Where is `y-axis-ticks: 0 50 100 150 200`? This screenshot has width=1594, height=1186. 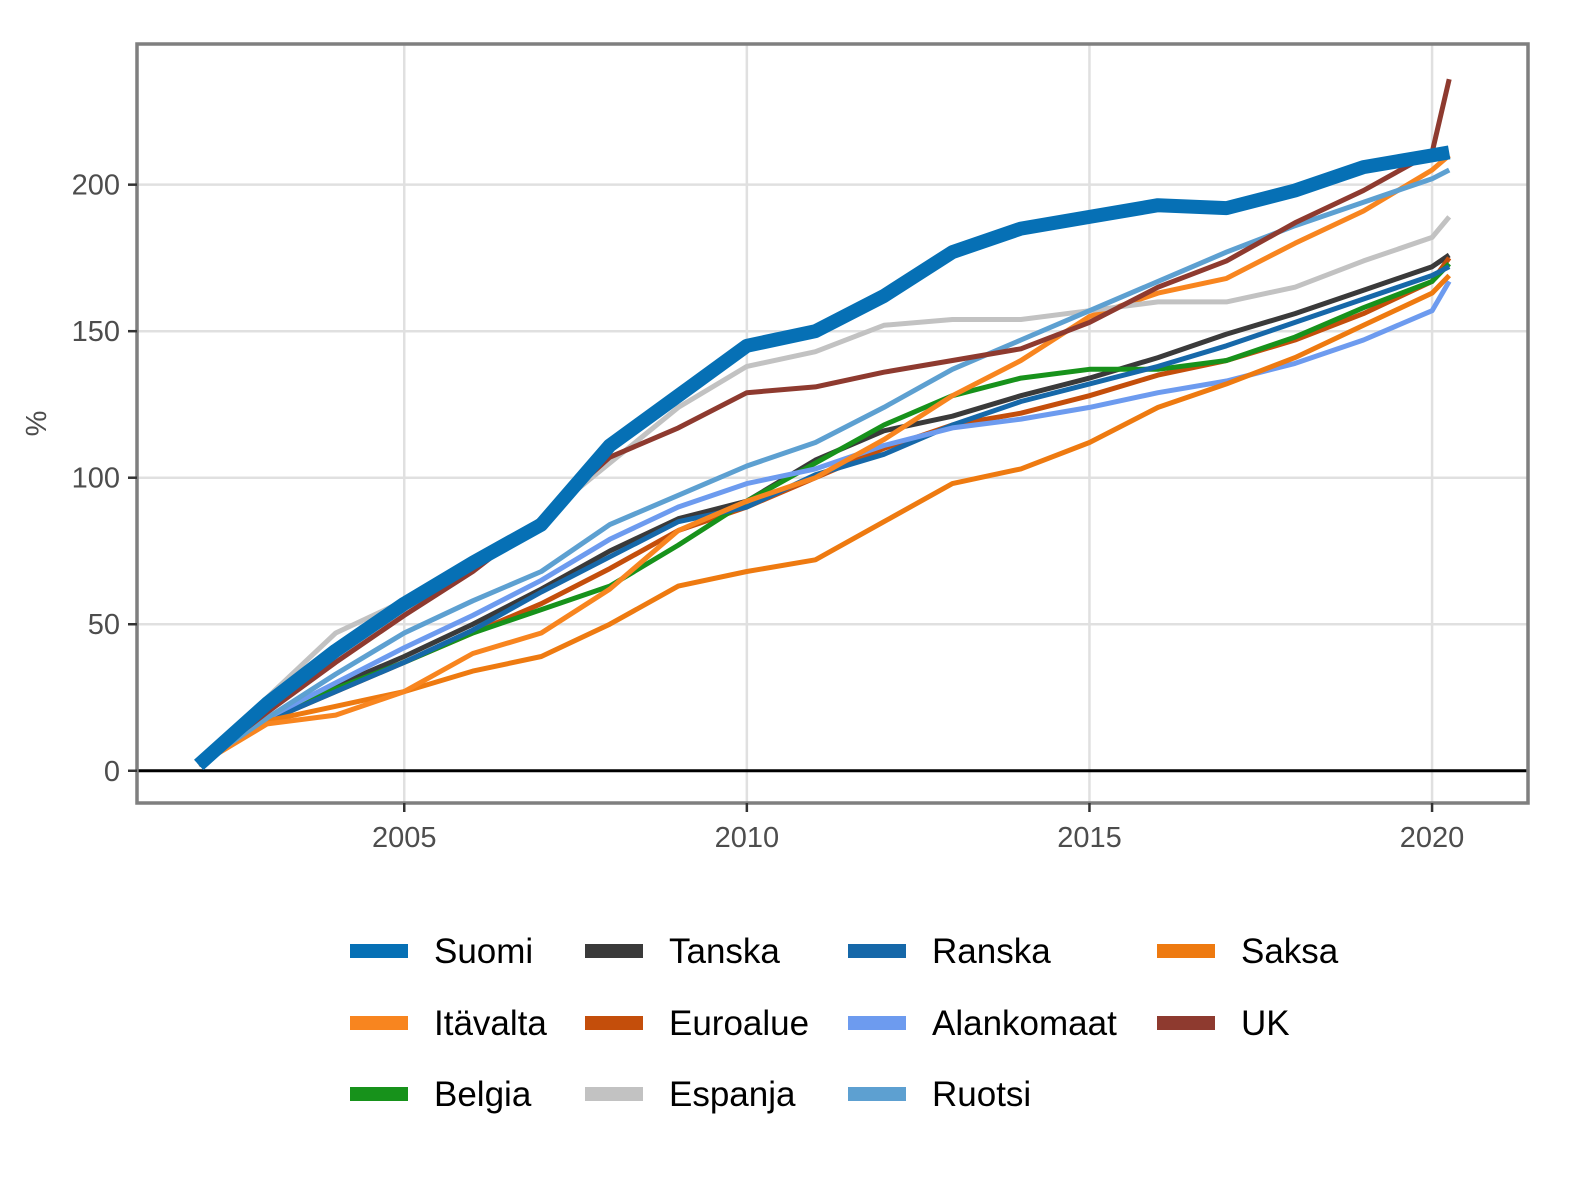 y-axis-ticks: 0 50 100 150 200 is located at coordinates (104, 479).